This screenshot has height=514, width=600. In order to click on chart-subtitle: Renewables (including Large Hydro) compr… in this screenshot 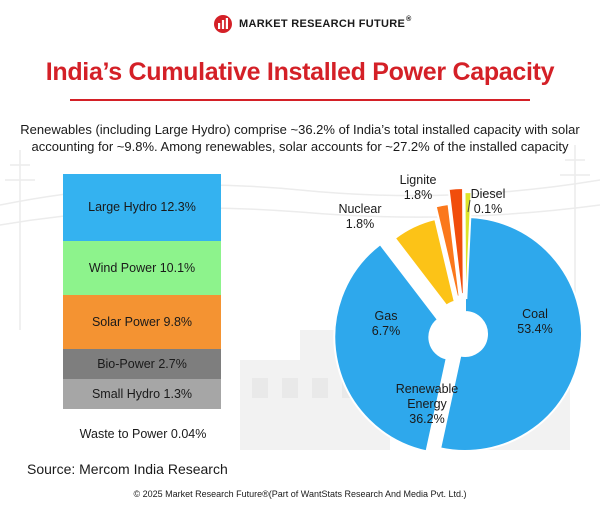, I will do `click(300, 138)`.